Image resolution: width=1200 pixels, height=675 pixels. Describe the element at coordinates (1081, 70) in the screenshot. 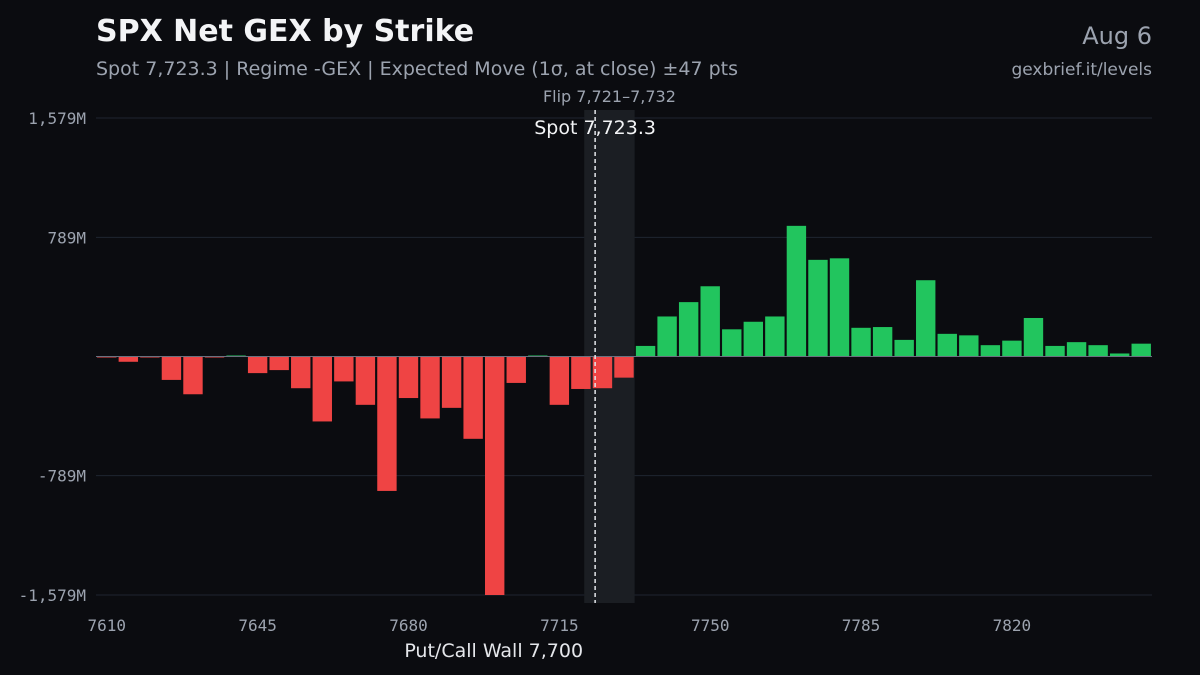

I see `source-link: gexbrief.it/levels` at that location.